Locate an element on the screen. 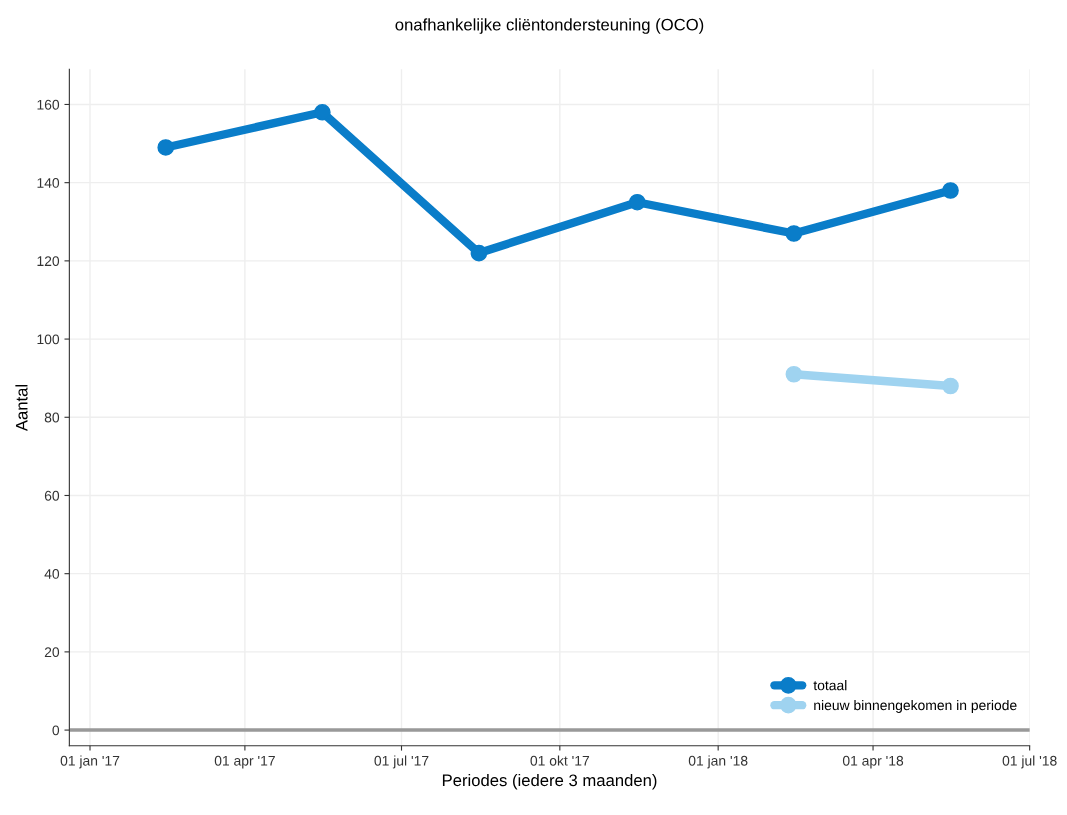  x-tick-label: 01 okt '17 is located at coordinates (560, 760).